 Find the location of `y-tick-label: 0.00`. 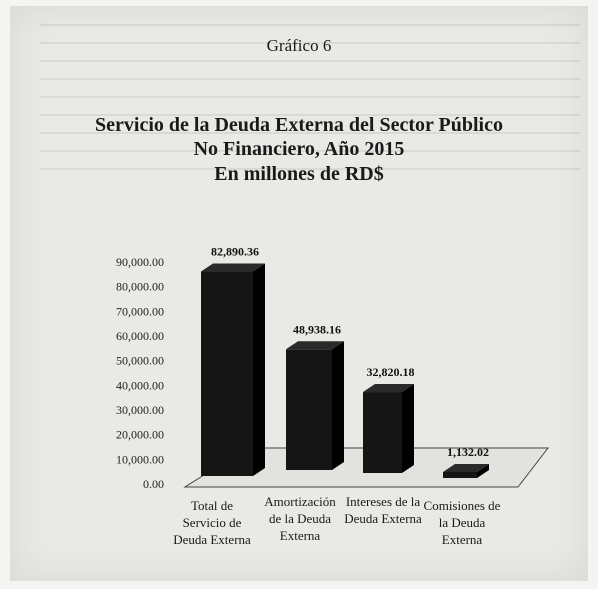

y-tick-label: 0.00 is located at coordinates (153, 484).